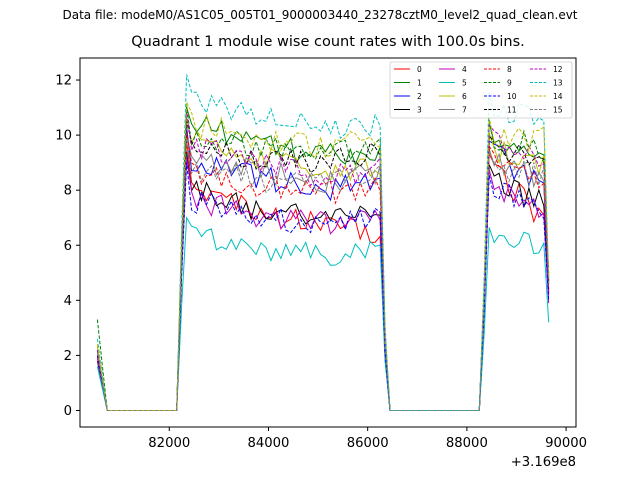 This screenshot has width=640, height=480. Describe the element at coordinates (464, 109) in the screenshot. I see `legend-label-7: 7` at that location.